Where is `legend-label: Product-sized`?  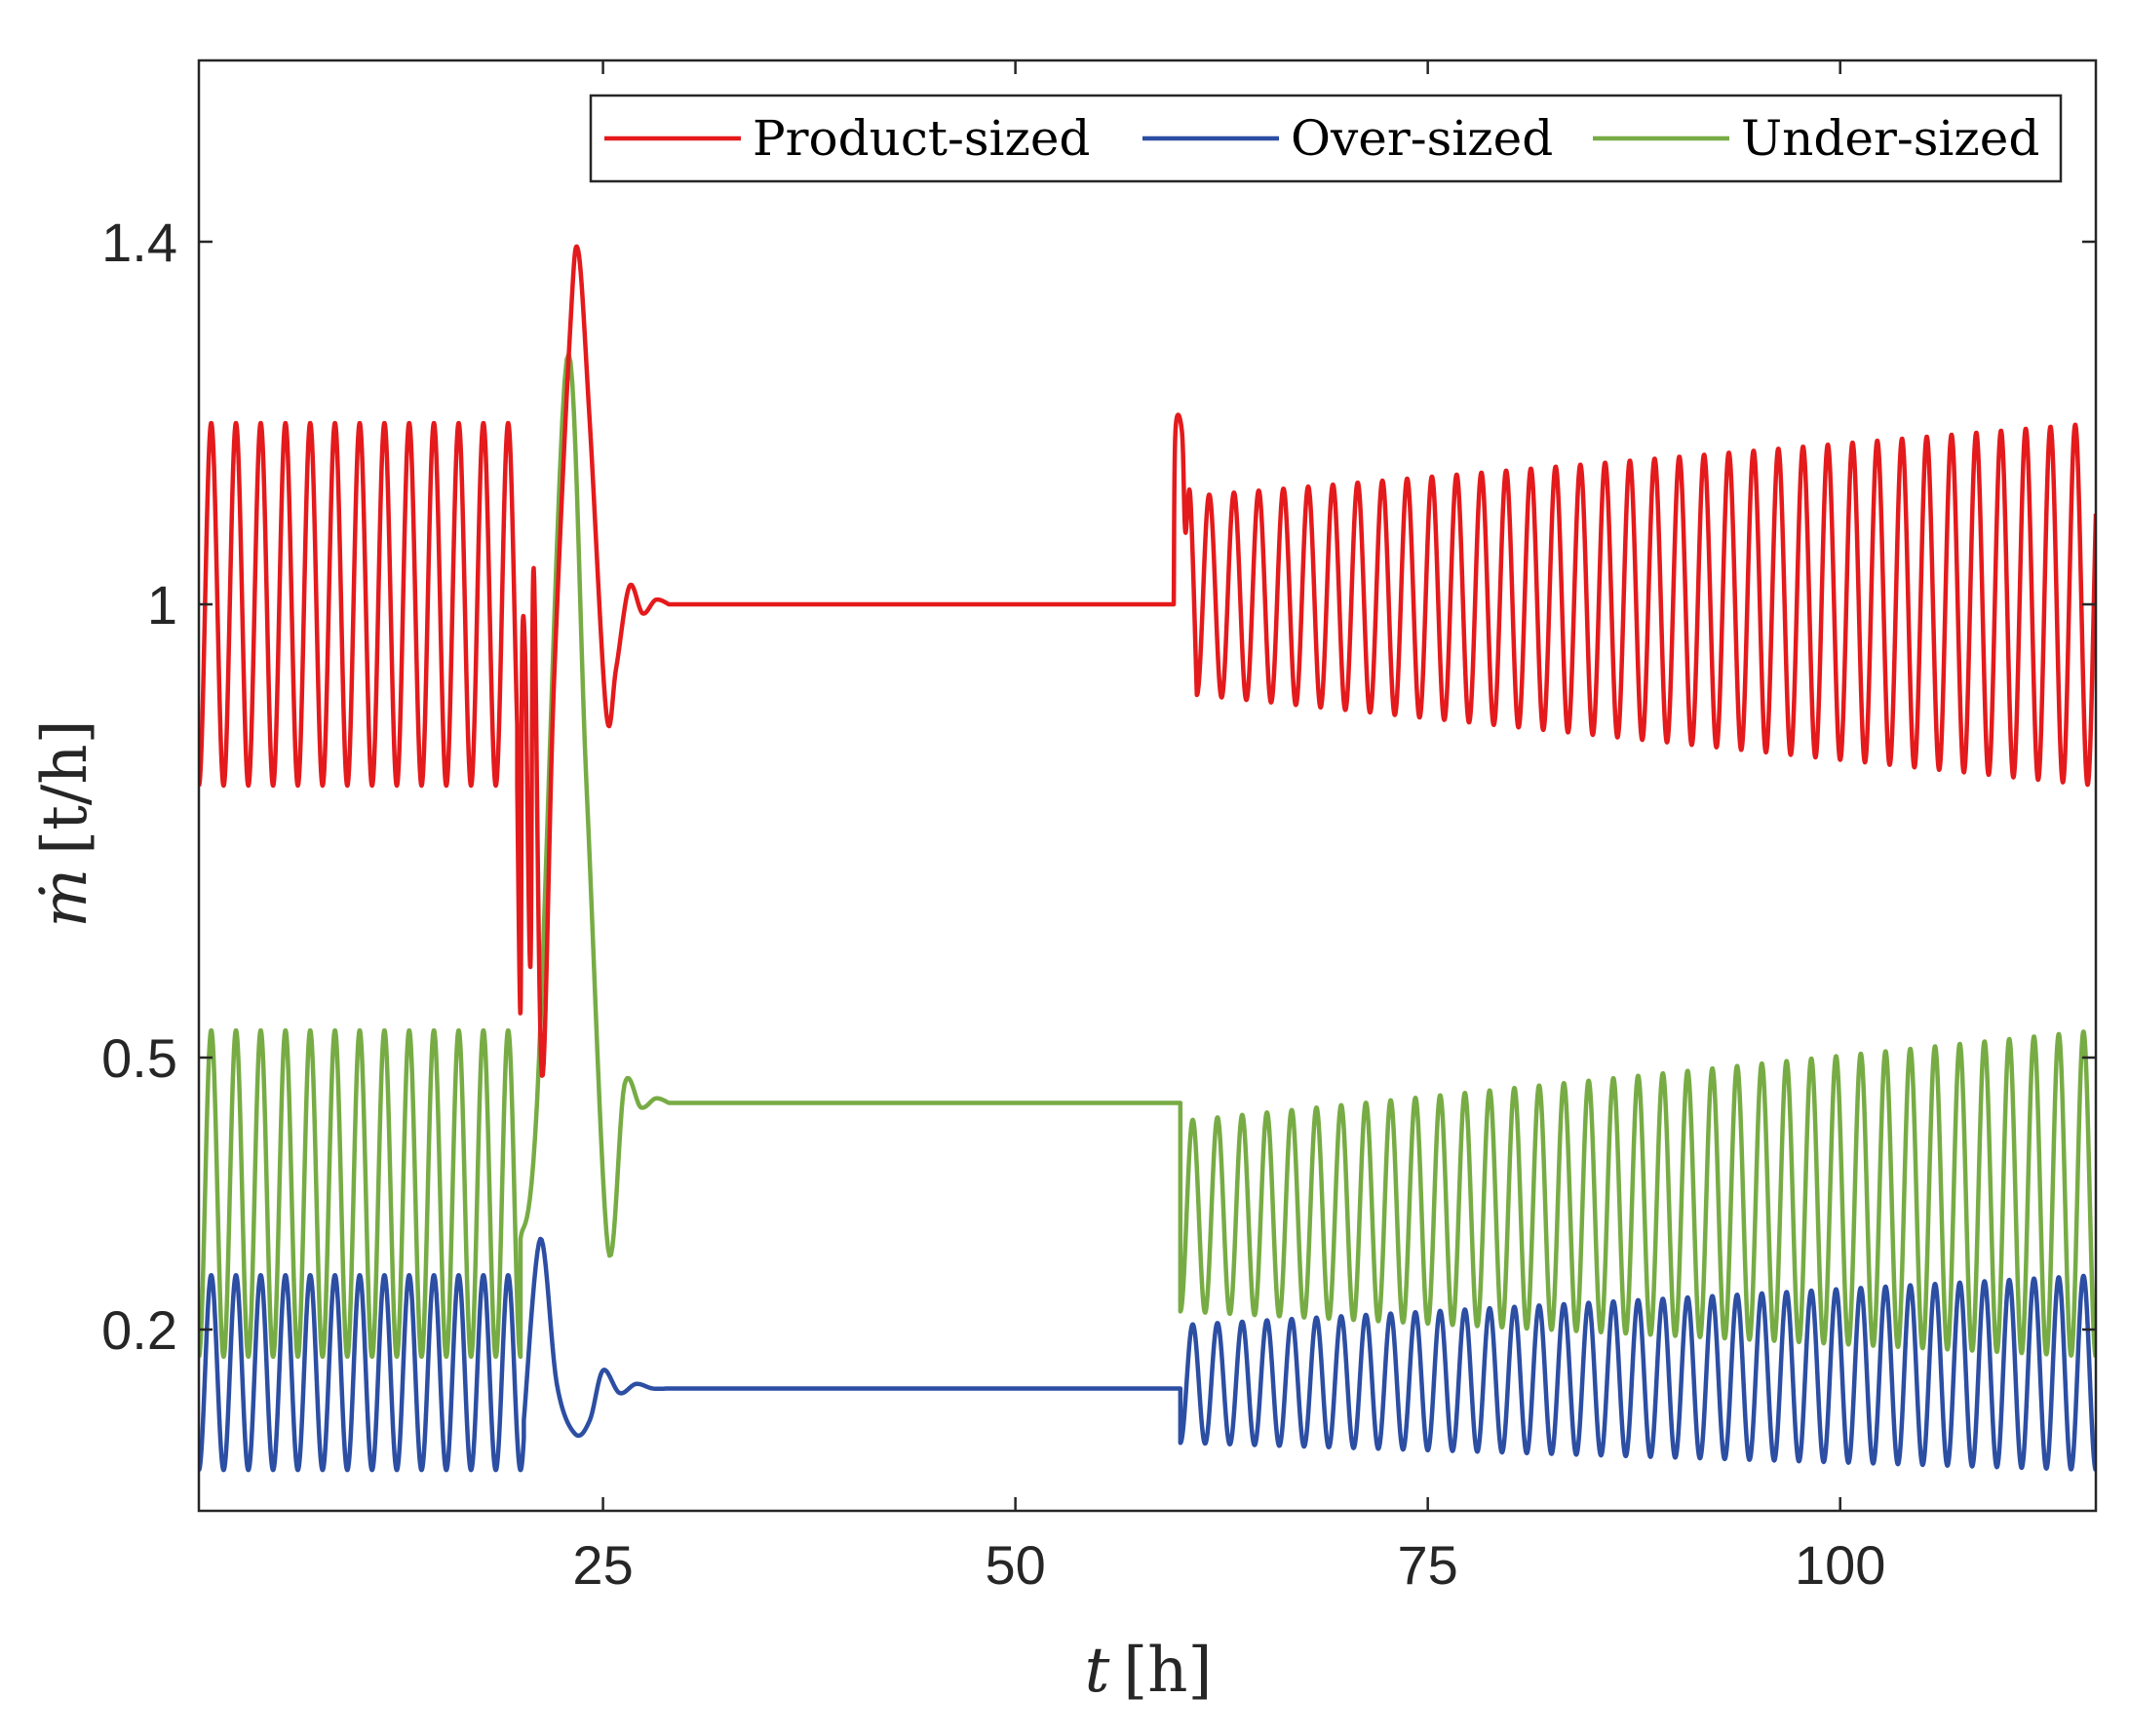
legend-label: Product-sized is located at coordinates (921, 138).